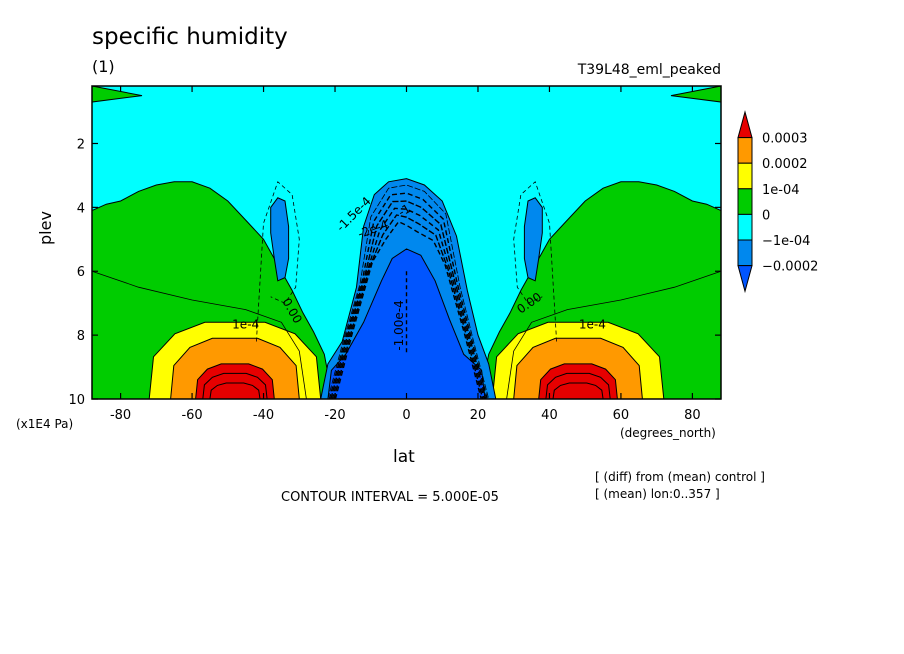 Image resolution: width=904 pixels, height=654 pixels. What do you see at coordinates (120, 415) in the screenshot?
I see `x-tick-label: -80` at bounding box center [120, 415].